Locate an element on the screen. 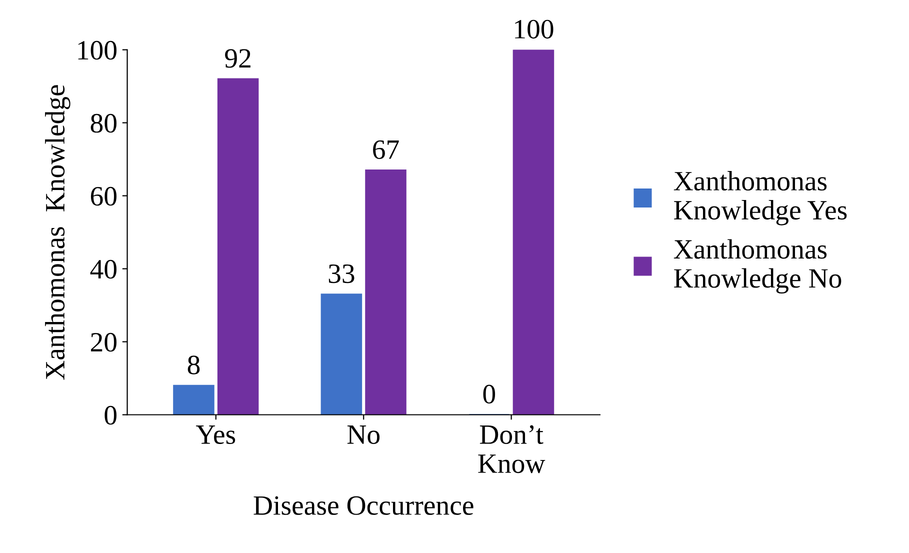 This screenshot has height=553, width=909. y-tick-label: 60 is located at coordinates (103, 196).